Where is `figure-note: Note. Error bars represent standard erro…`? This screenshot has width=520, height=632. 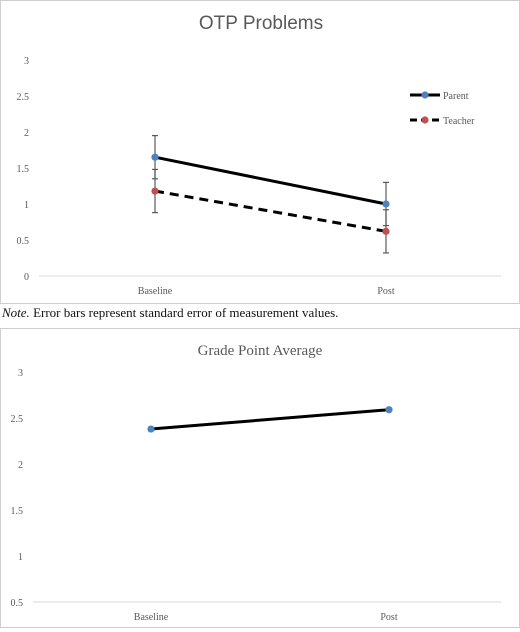 figure-note: Note. Error bars represent standard erro… is located at coordinates (170, 313).